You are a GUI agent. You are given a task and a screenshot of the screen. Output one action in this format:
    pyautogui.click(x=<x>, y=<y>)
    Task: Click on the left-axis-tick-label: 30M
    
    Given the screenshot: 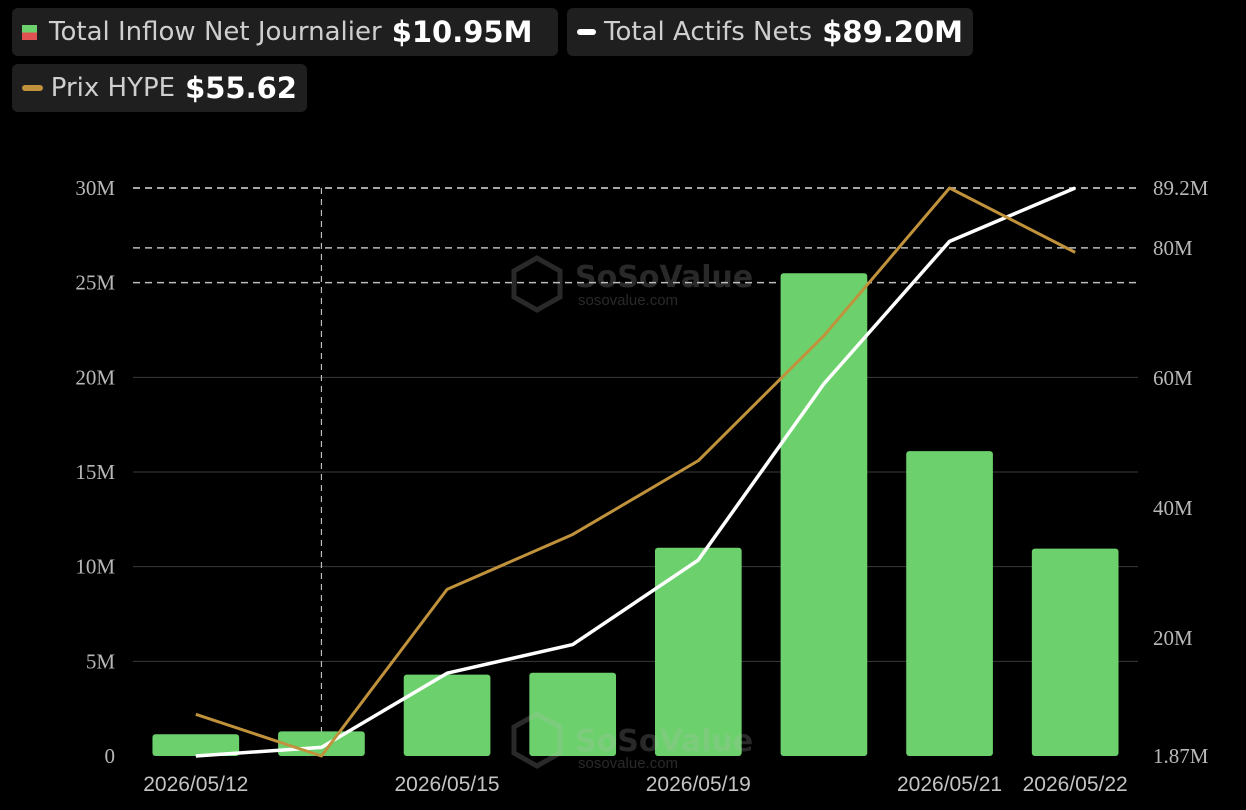 What is the action you would take?
    pyautogui.click(x=95, y=188)
    